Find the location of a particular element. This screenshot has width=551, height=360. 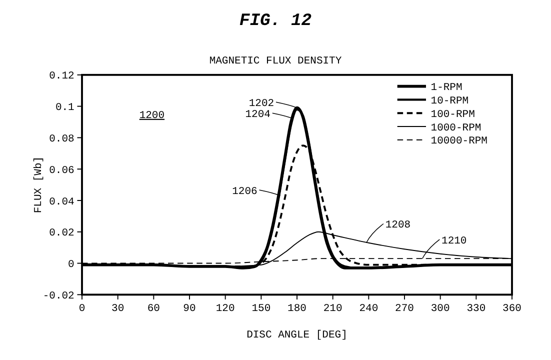

x-tick-label: 210 is located at coordinates (332, 308).